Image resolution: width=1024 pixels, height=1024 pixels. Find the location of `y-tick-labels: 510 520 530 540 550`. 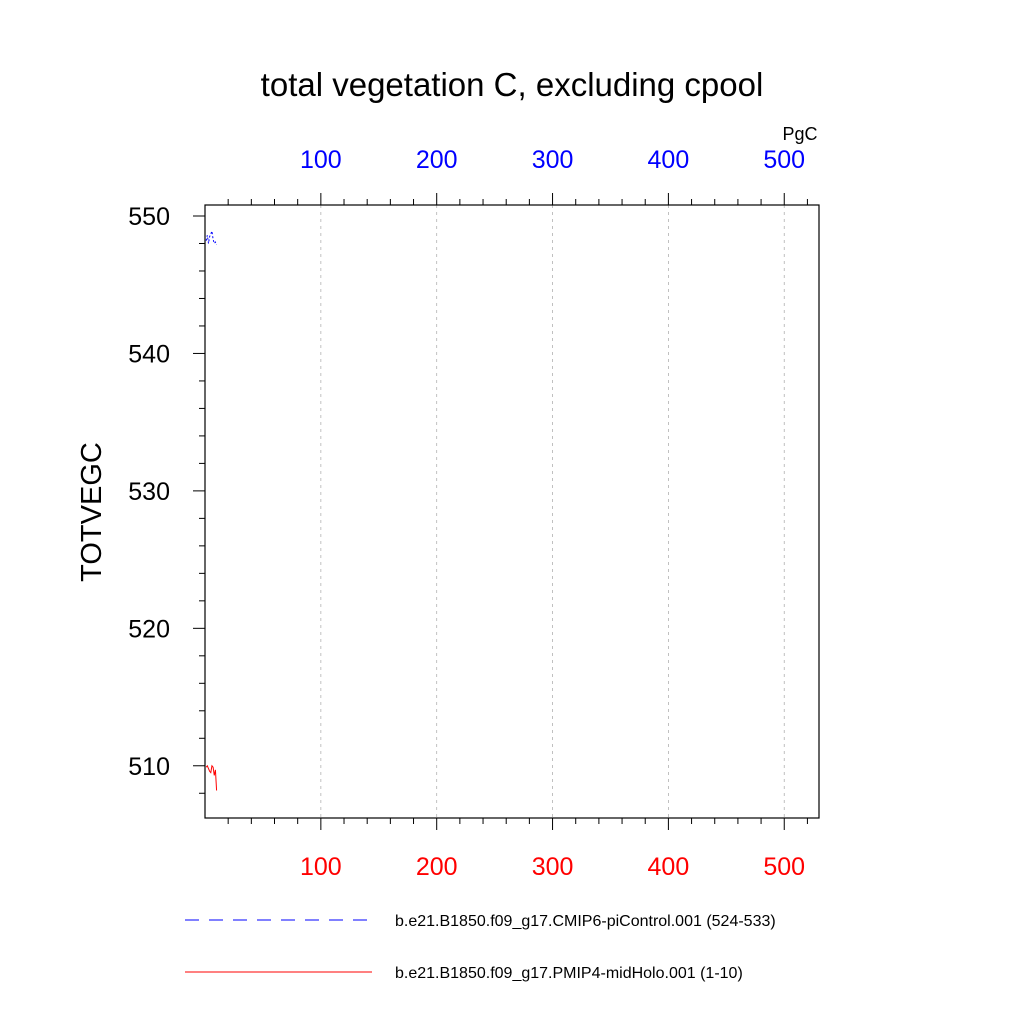

y-tick-labels: 510 520 530 540 550 is located at coordinates (149, 492).